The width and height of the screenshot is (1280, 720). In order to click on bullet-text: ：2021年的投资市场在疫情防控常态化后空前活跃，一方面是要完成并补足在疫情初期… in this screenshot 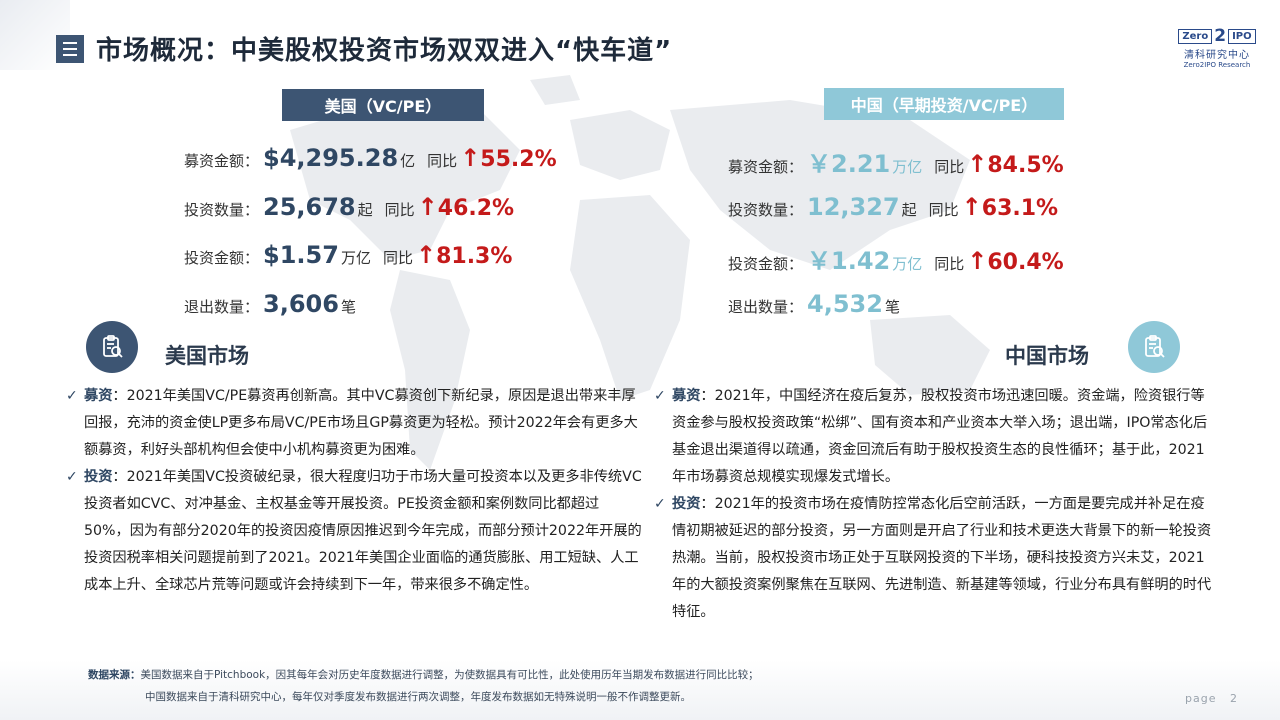, I will do `click(942, 558)`.